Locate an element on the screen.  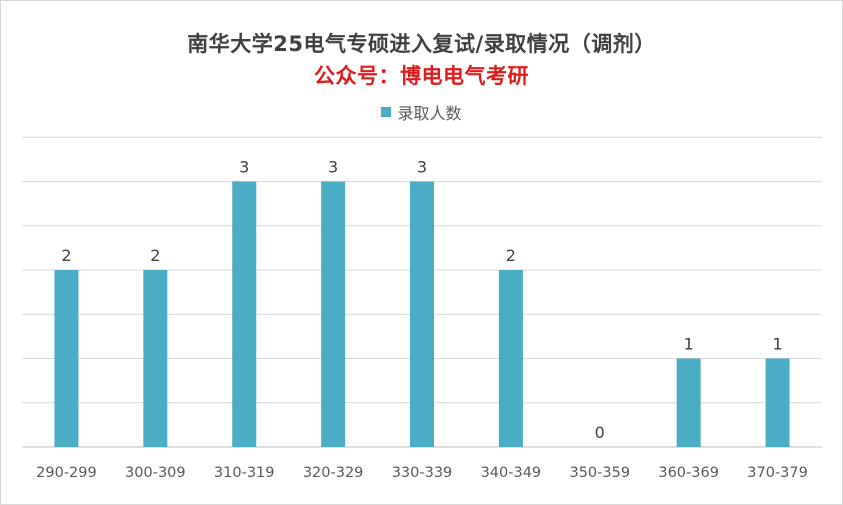
chart-legend: 录取人数 is located at coordinates (421, 112).